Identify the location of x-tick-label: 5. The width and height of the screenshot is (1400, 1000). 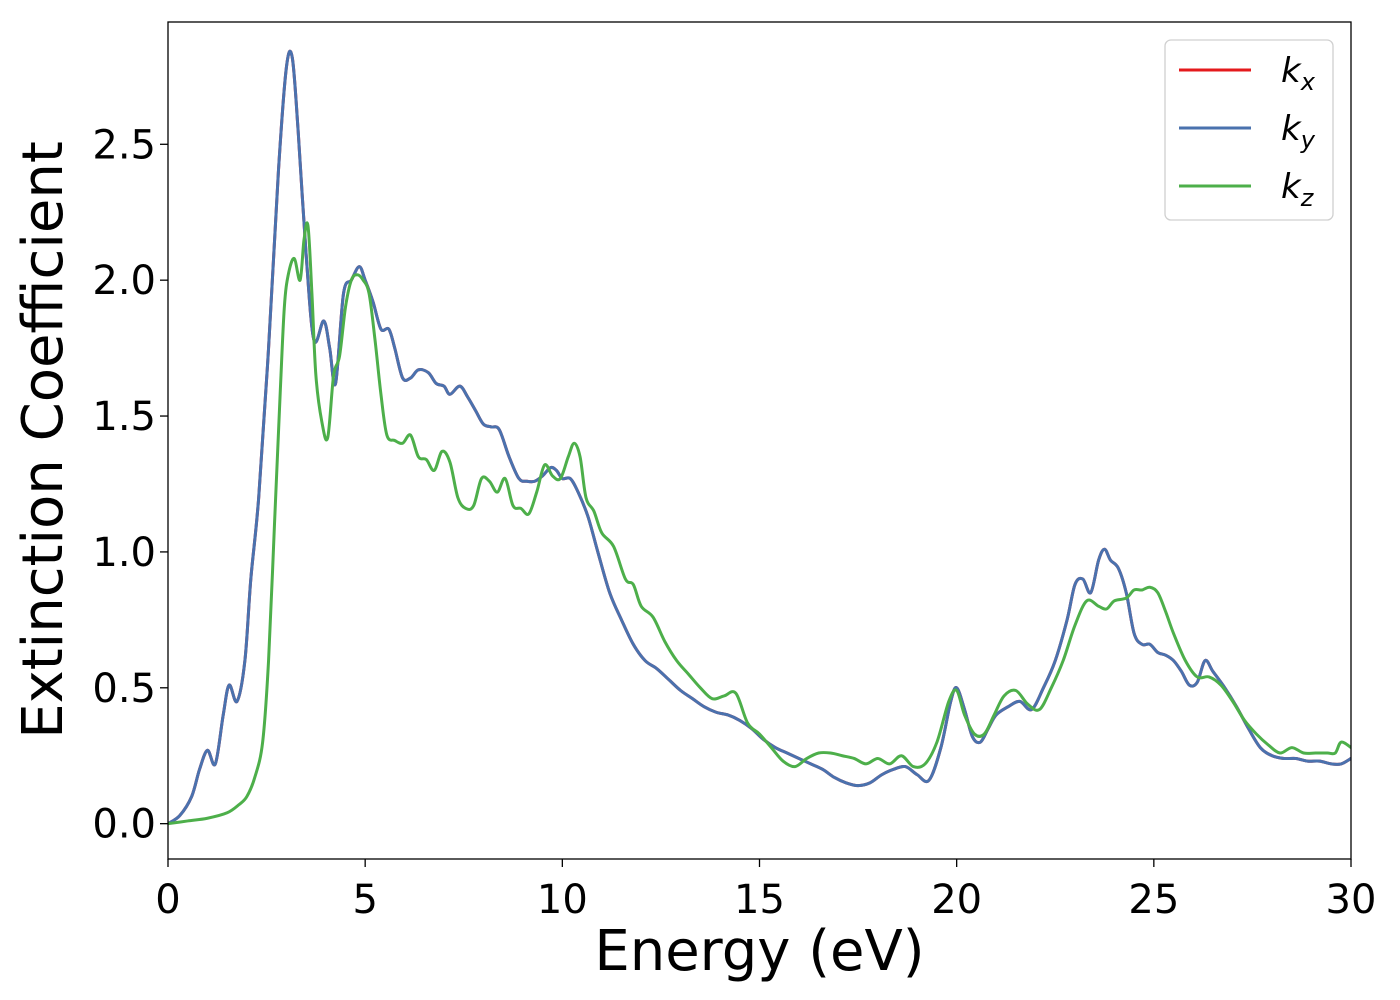
(364, 900).